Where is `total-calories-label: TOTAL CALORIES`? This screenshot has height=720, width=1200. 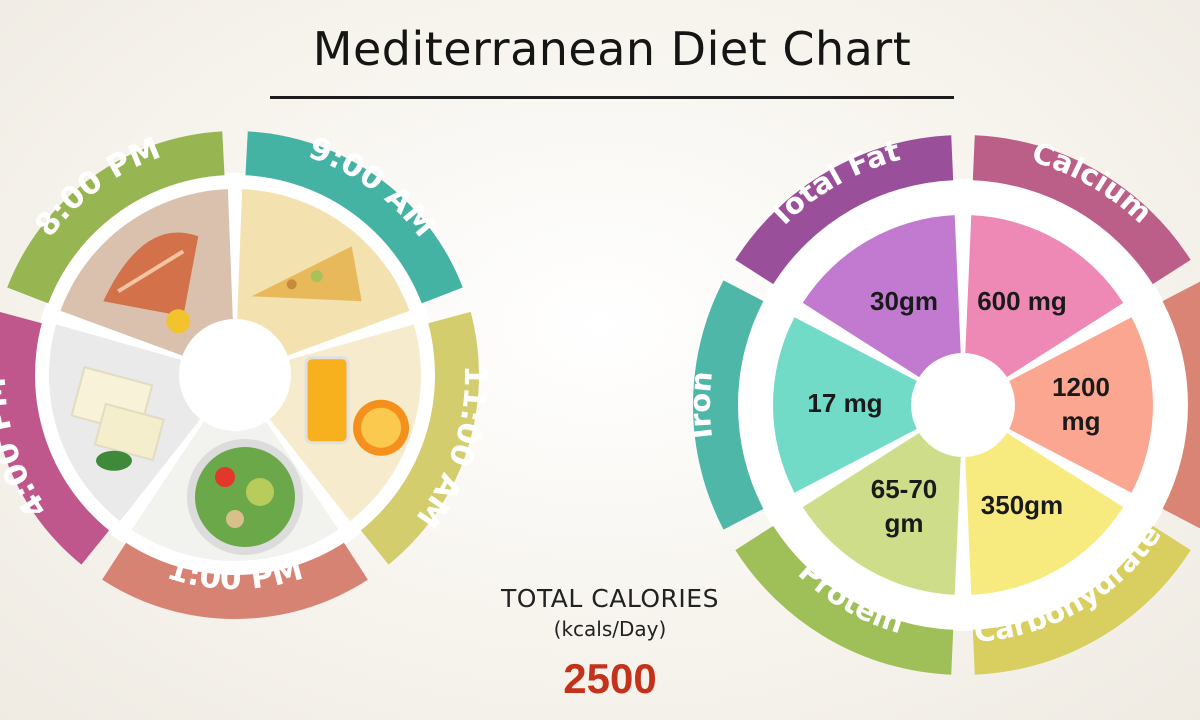 total-calories-label: TOTAL CALORIES is located at coordinates (610, 598).